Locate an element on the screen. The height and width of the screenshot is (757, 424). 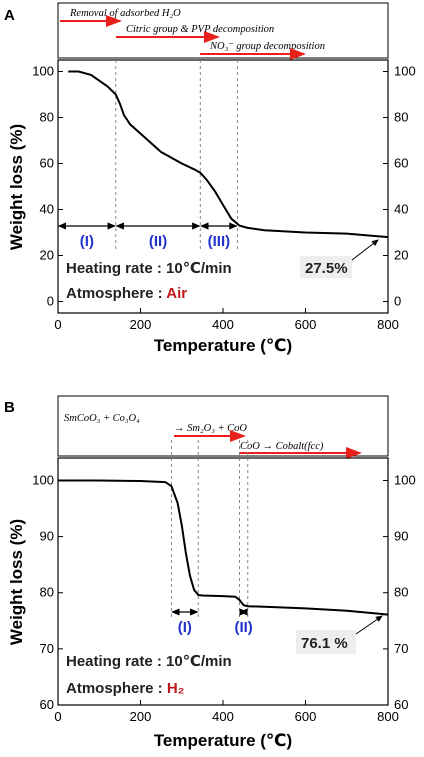
y-tick-label-right: 0 is located at coordinates (397, 301).